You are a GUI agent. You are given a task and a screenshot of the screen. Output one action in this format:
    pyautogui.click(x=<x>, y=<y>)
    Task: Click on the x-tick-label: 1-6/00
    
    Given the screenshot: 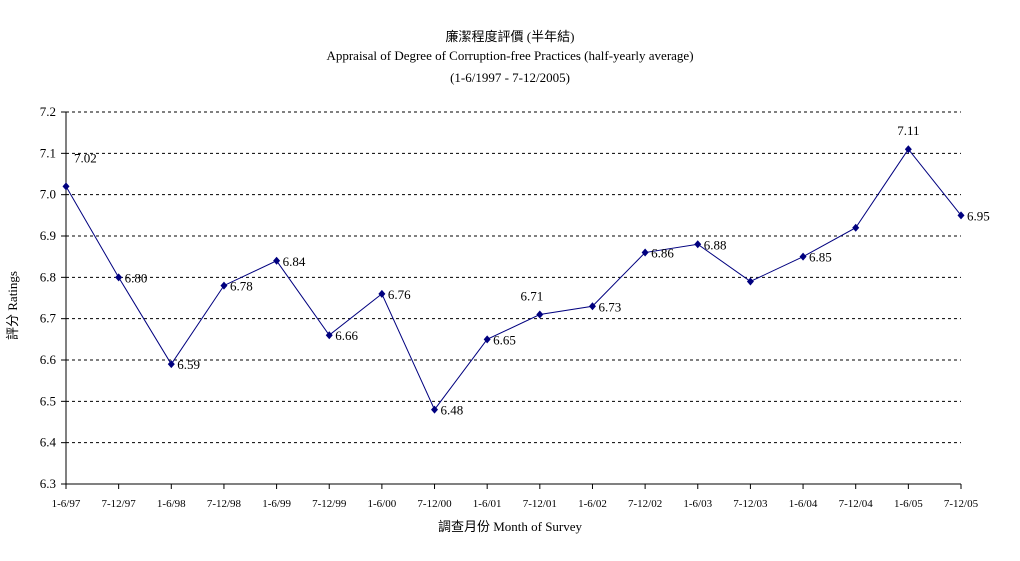 What is the action you would take?
    pyautogui.click(x=382, y=504)
    